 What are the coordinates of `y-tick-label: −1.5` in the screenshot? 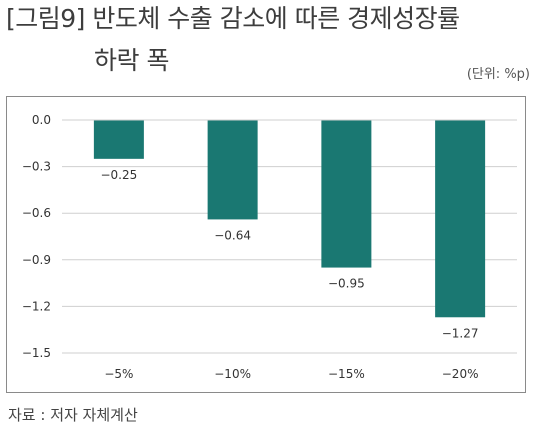 It's located at (36, 353).